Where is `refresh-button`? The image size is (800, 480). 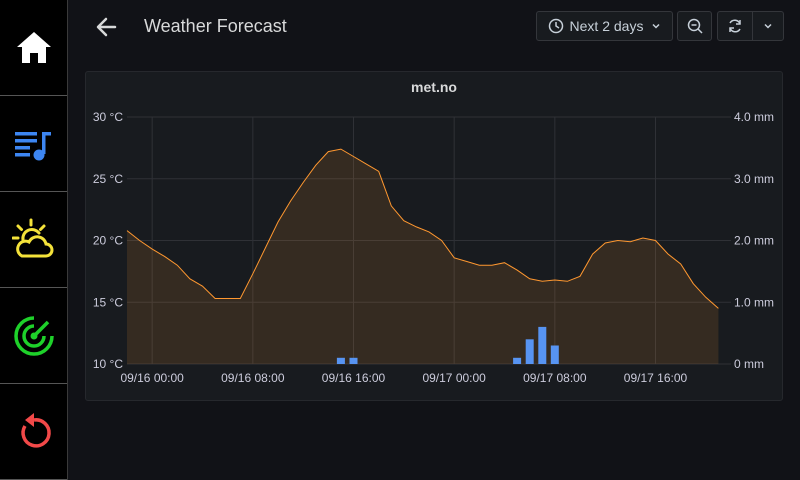 refresh-button is located at coordinates (735, 26).